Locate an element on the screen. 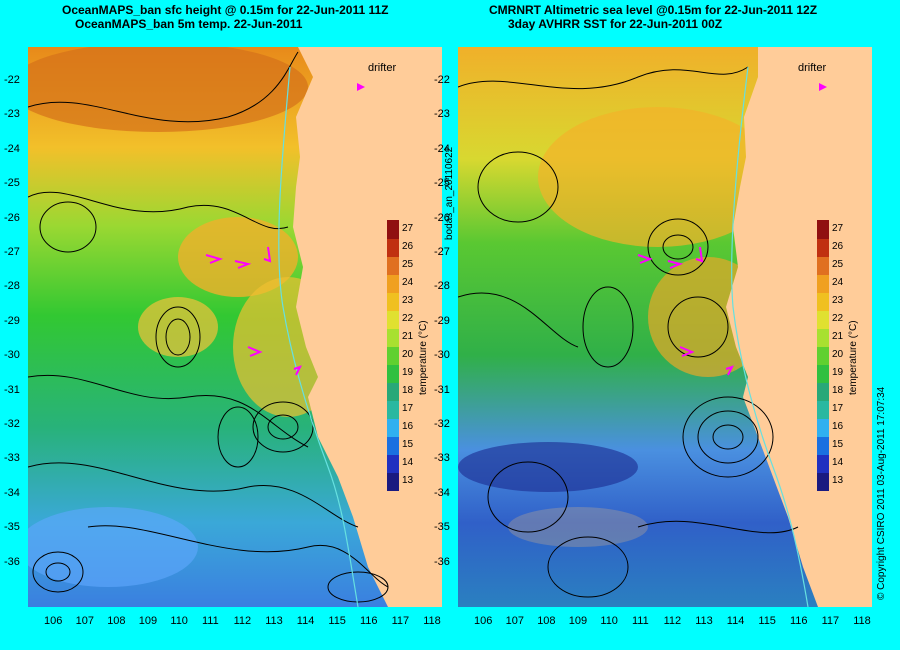  longitude-tick-label: 107 is located at coordinates (514, 621).